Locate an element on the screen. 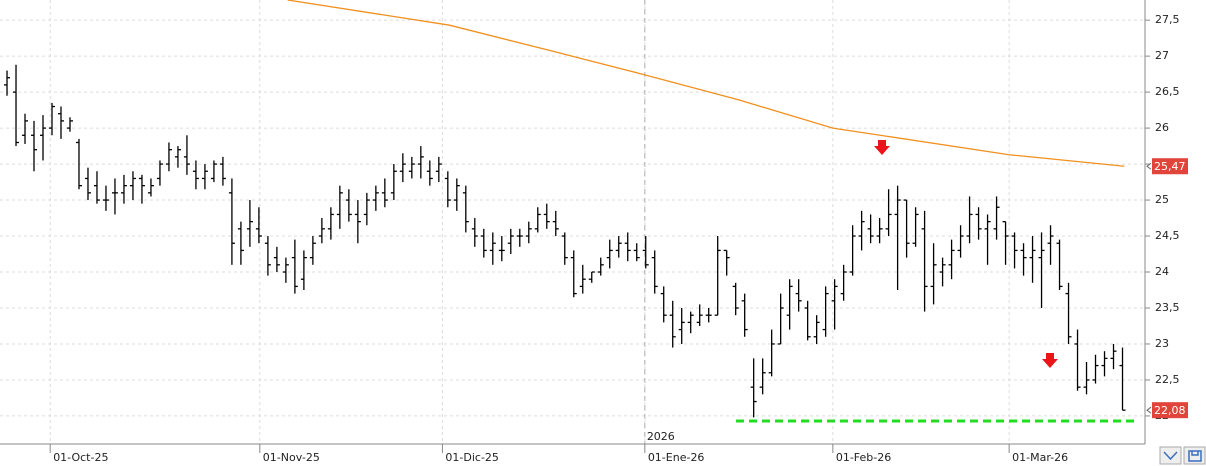 The height and width of the screenshot is (466, 1206). y-tick-label: 25 is located at coordinates (1162, 199).